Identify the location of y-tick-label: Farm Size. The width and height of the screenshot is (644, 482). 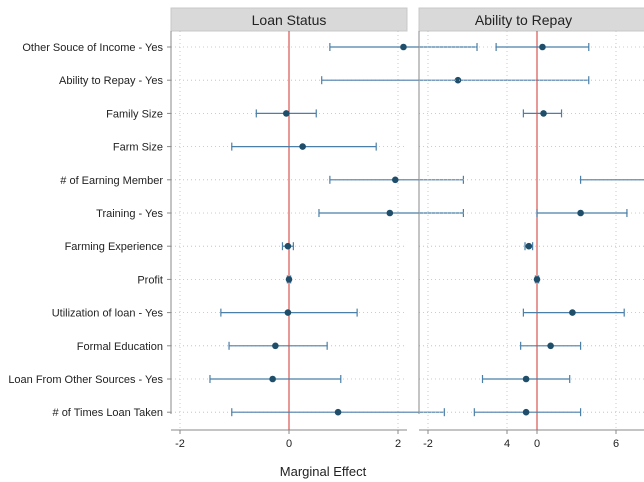
(138, 148).